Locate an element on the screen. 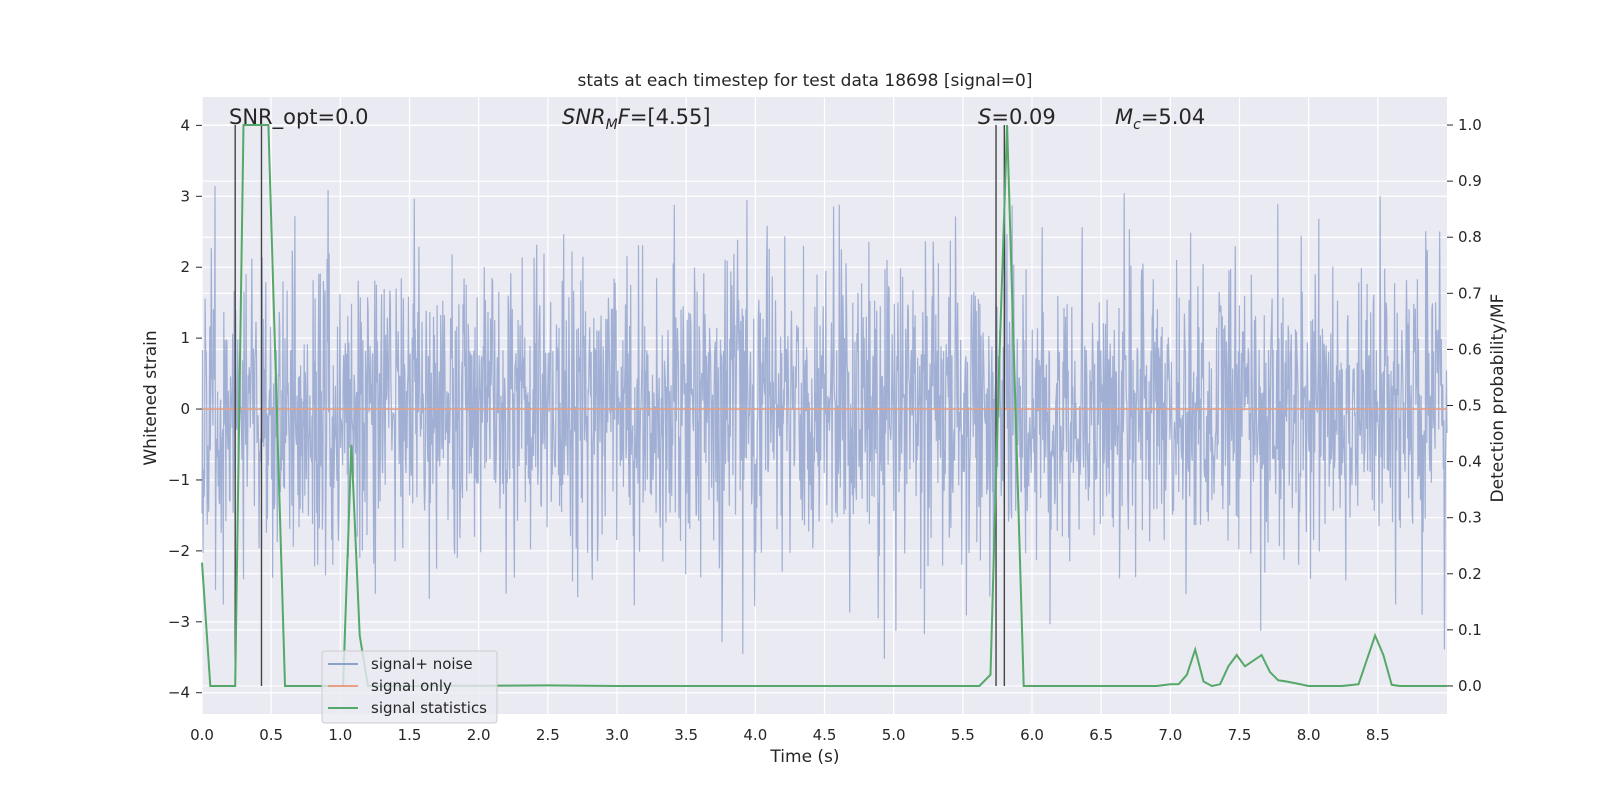 Image resolution: width=1600 pixels, height=800 pixels. mc-annotation: Mc=5.04 is located at coordinates (1160, 119).